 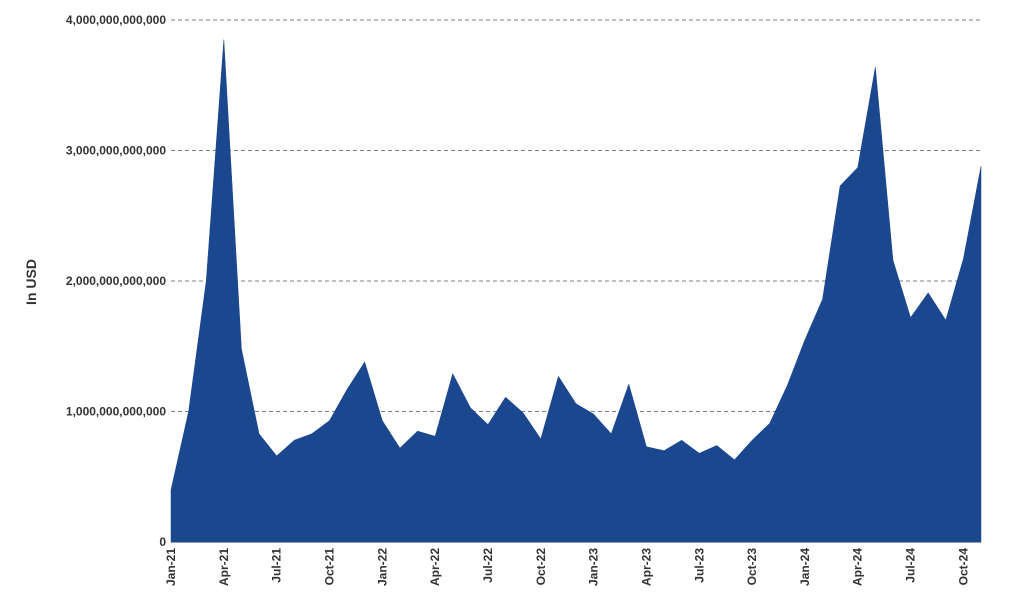 I want to click on y-tick-label: 1,000,000,000,000, so click(x=116, y=412).